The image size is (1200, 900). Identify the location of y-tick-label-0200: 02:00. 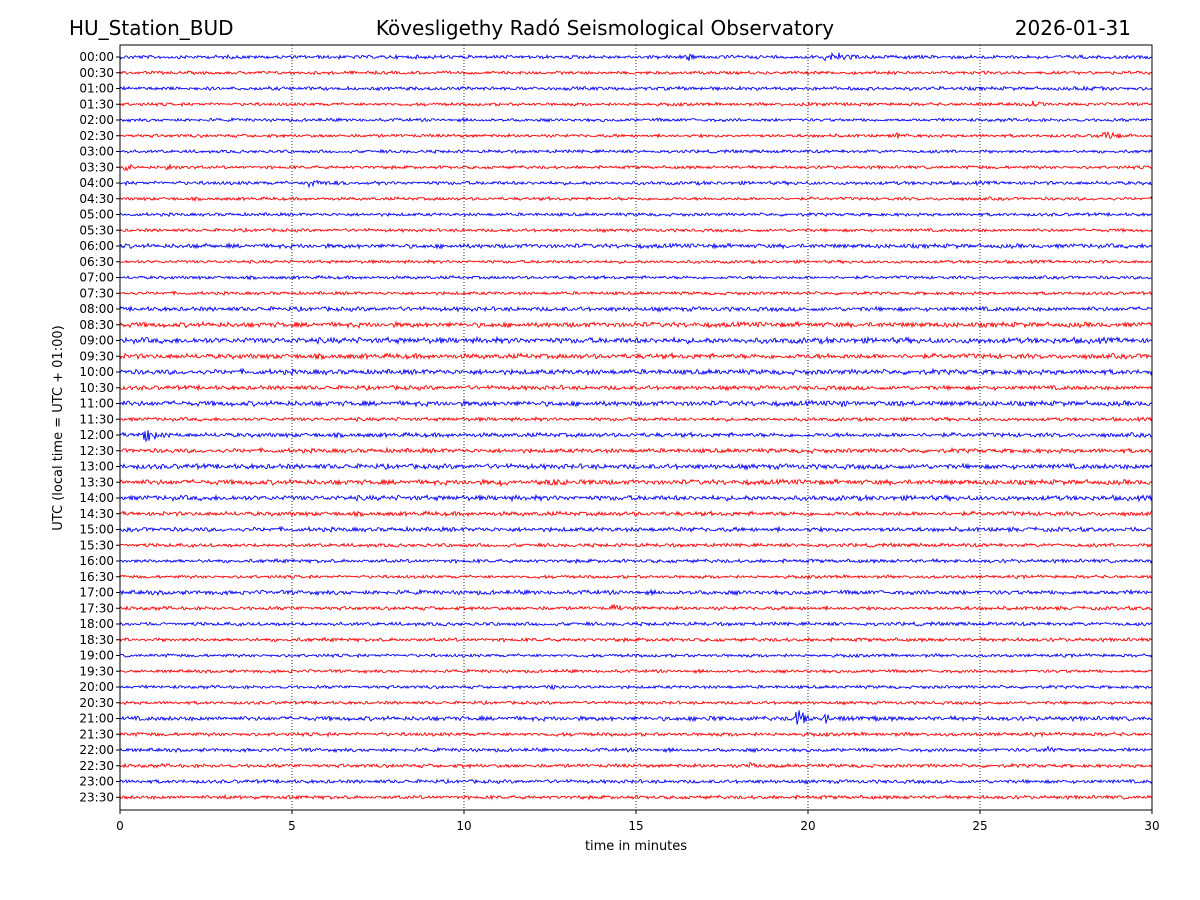
(96, 120).